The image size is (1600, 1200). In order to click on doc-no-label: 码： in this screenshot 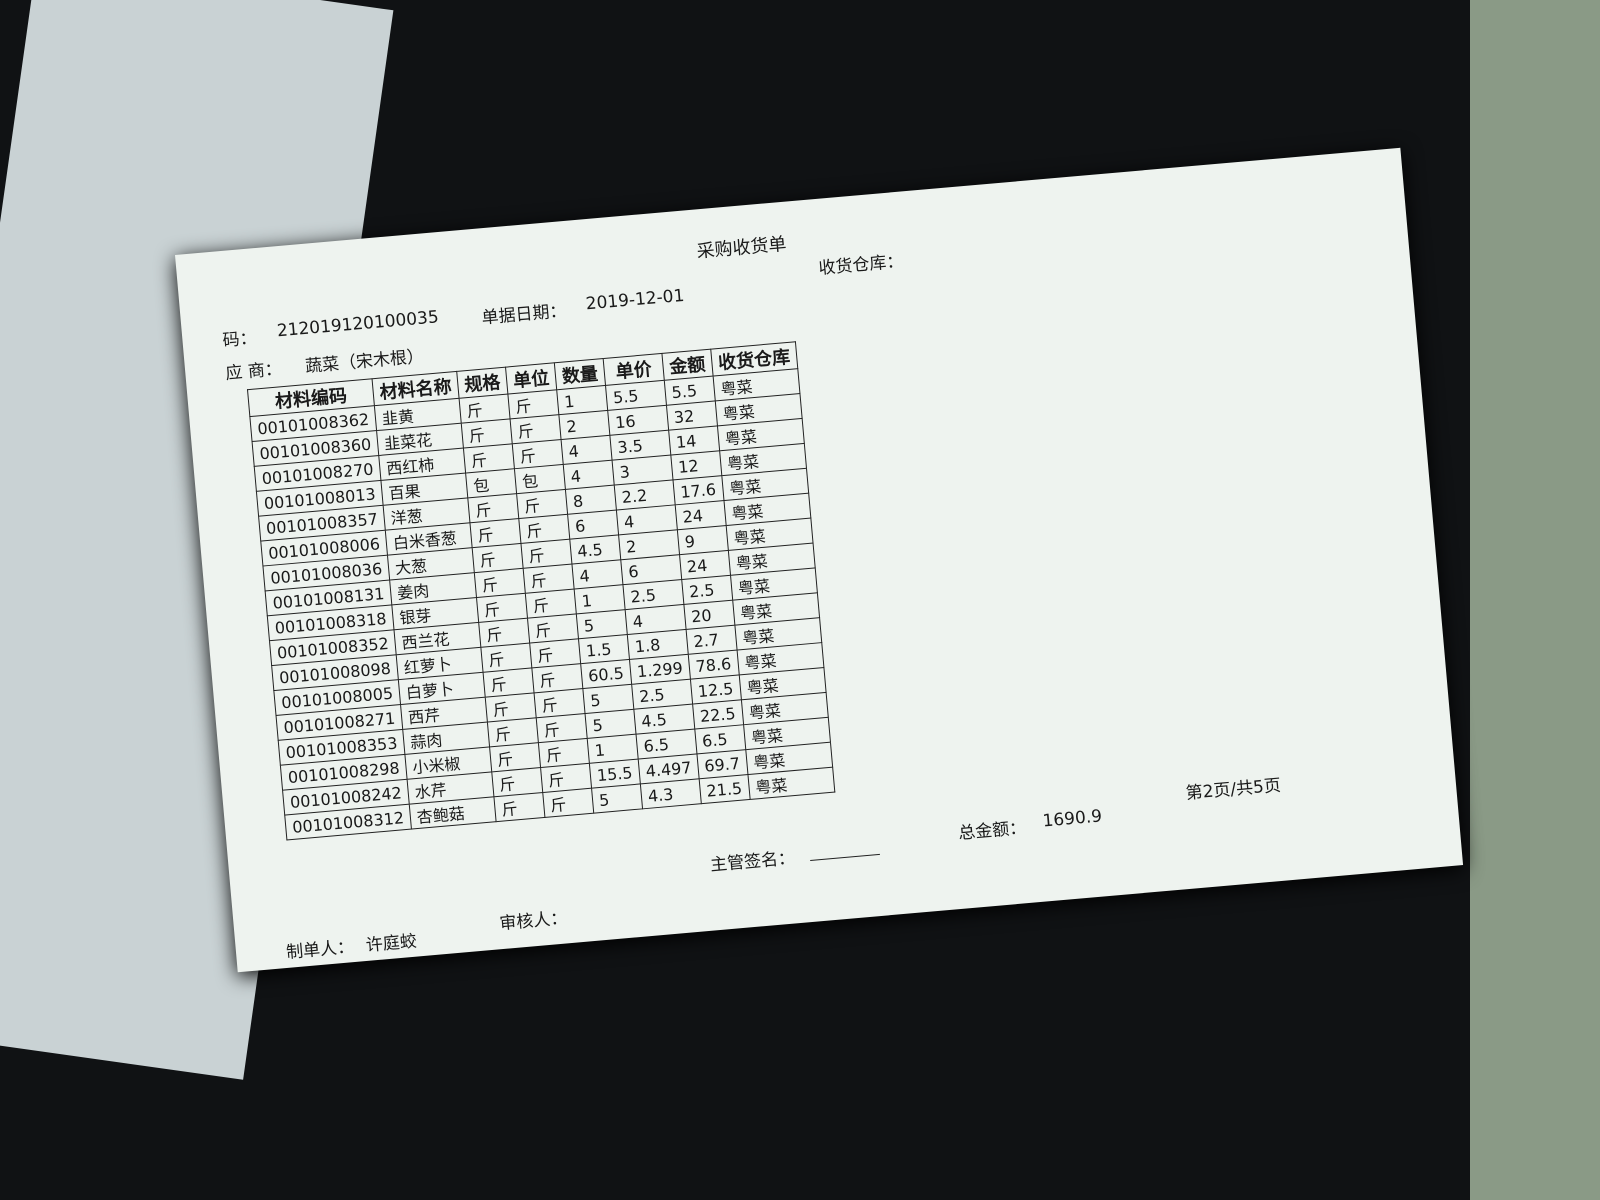, I will do `click(239, 340)`.